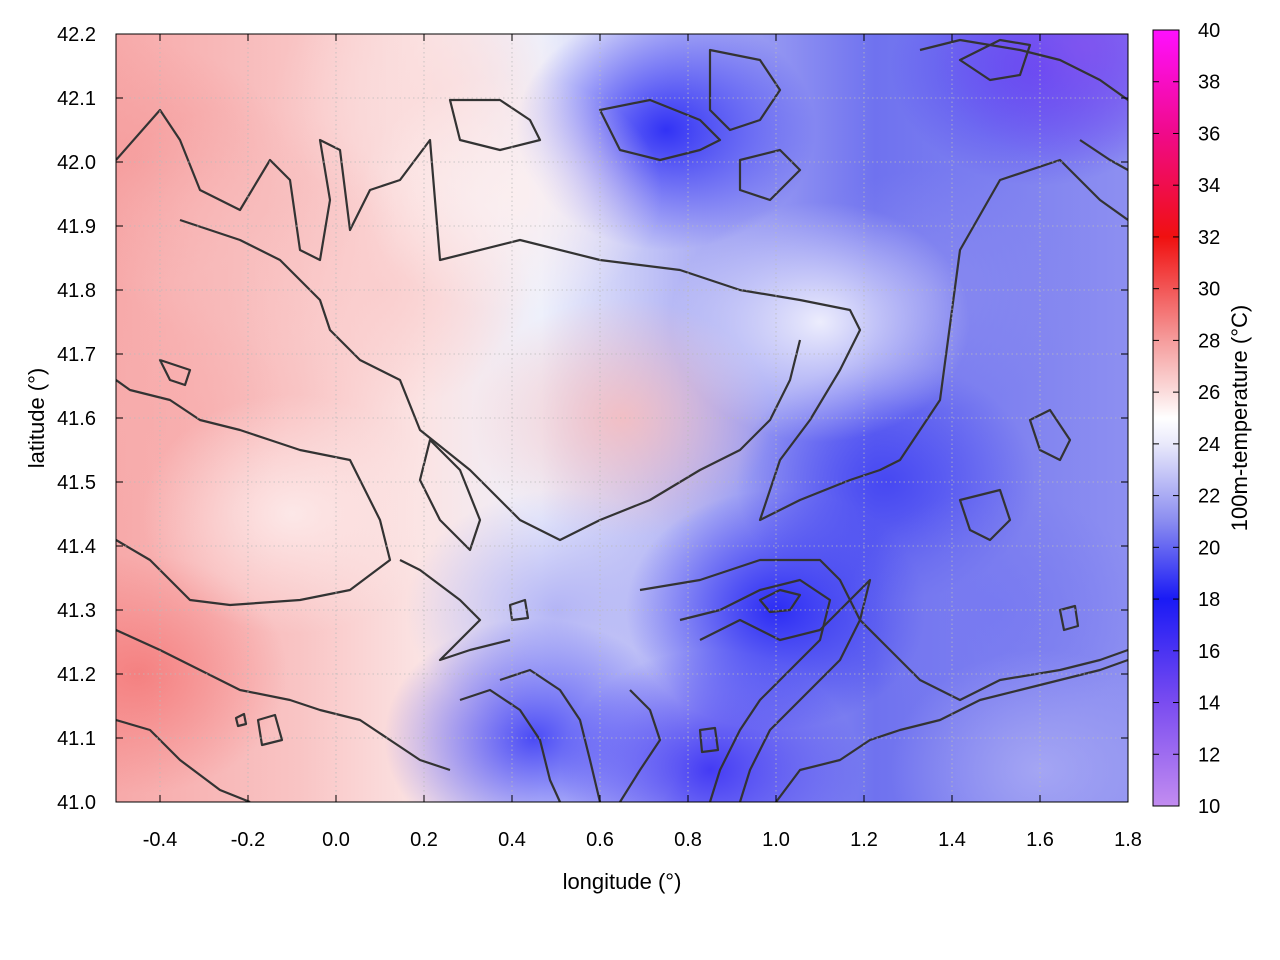 Image resolution: width=1280 pixels, height=960 pixels. I want to click on colorbar-tick-label: 12, so click(1209, 755).